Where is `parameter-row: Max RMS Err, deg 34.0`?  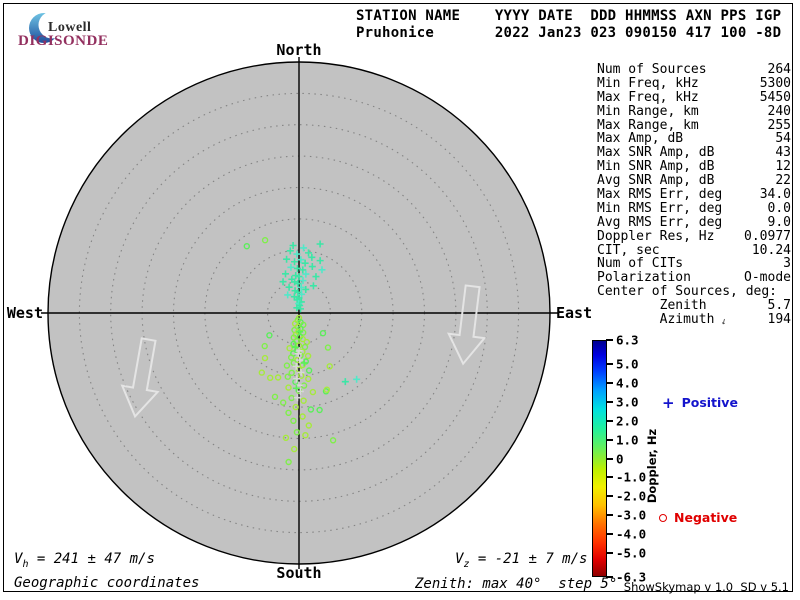 parameter-row: Max RMS Err, deg 34.0 is located at coordinates (694, 195).